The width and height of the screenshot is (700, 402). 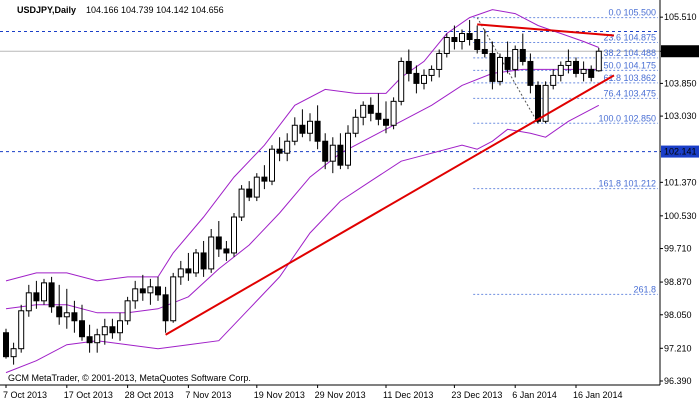 I want to click on x-tick-label: 6 Jan 2014, so click(x=534, y=395).